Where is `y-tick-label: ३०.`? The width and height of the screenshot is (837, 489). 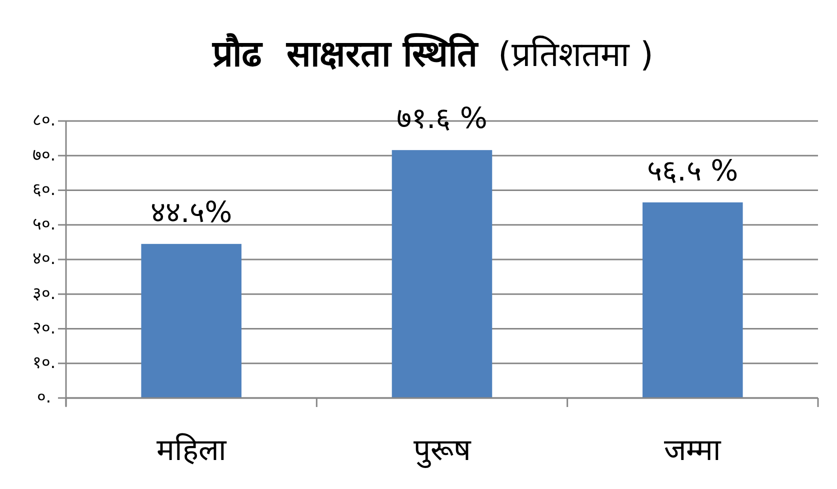
y-tick-label: ३०. is located at coordinates (44, 294).